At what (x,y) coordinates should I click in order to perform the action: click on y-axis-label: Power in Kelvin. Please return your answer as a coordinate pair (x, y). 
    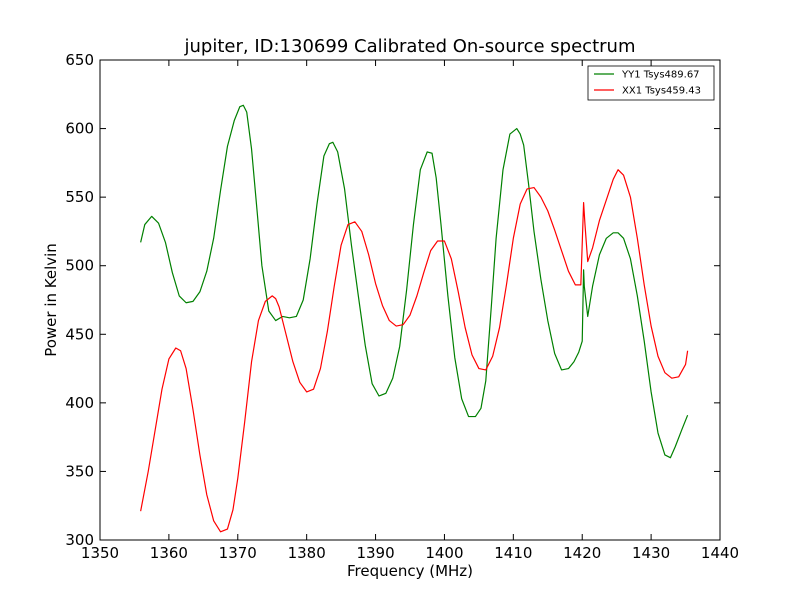
    Looking at the image, I should click on (51, 300).